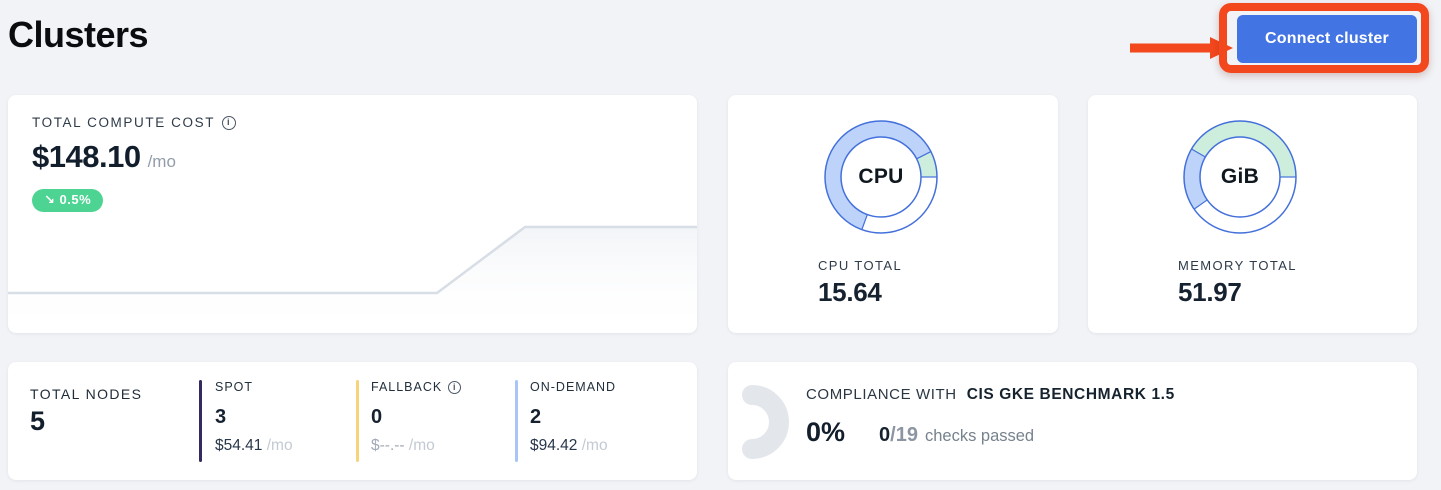  What do you see at coordinates (161, 161) in the screenshot?
I see `cost-unit: /mo` at bounding box center [161, 161].